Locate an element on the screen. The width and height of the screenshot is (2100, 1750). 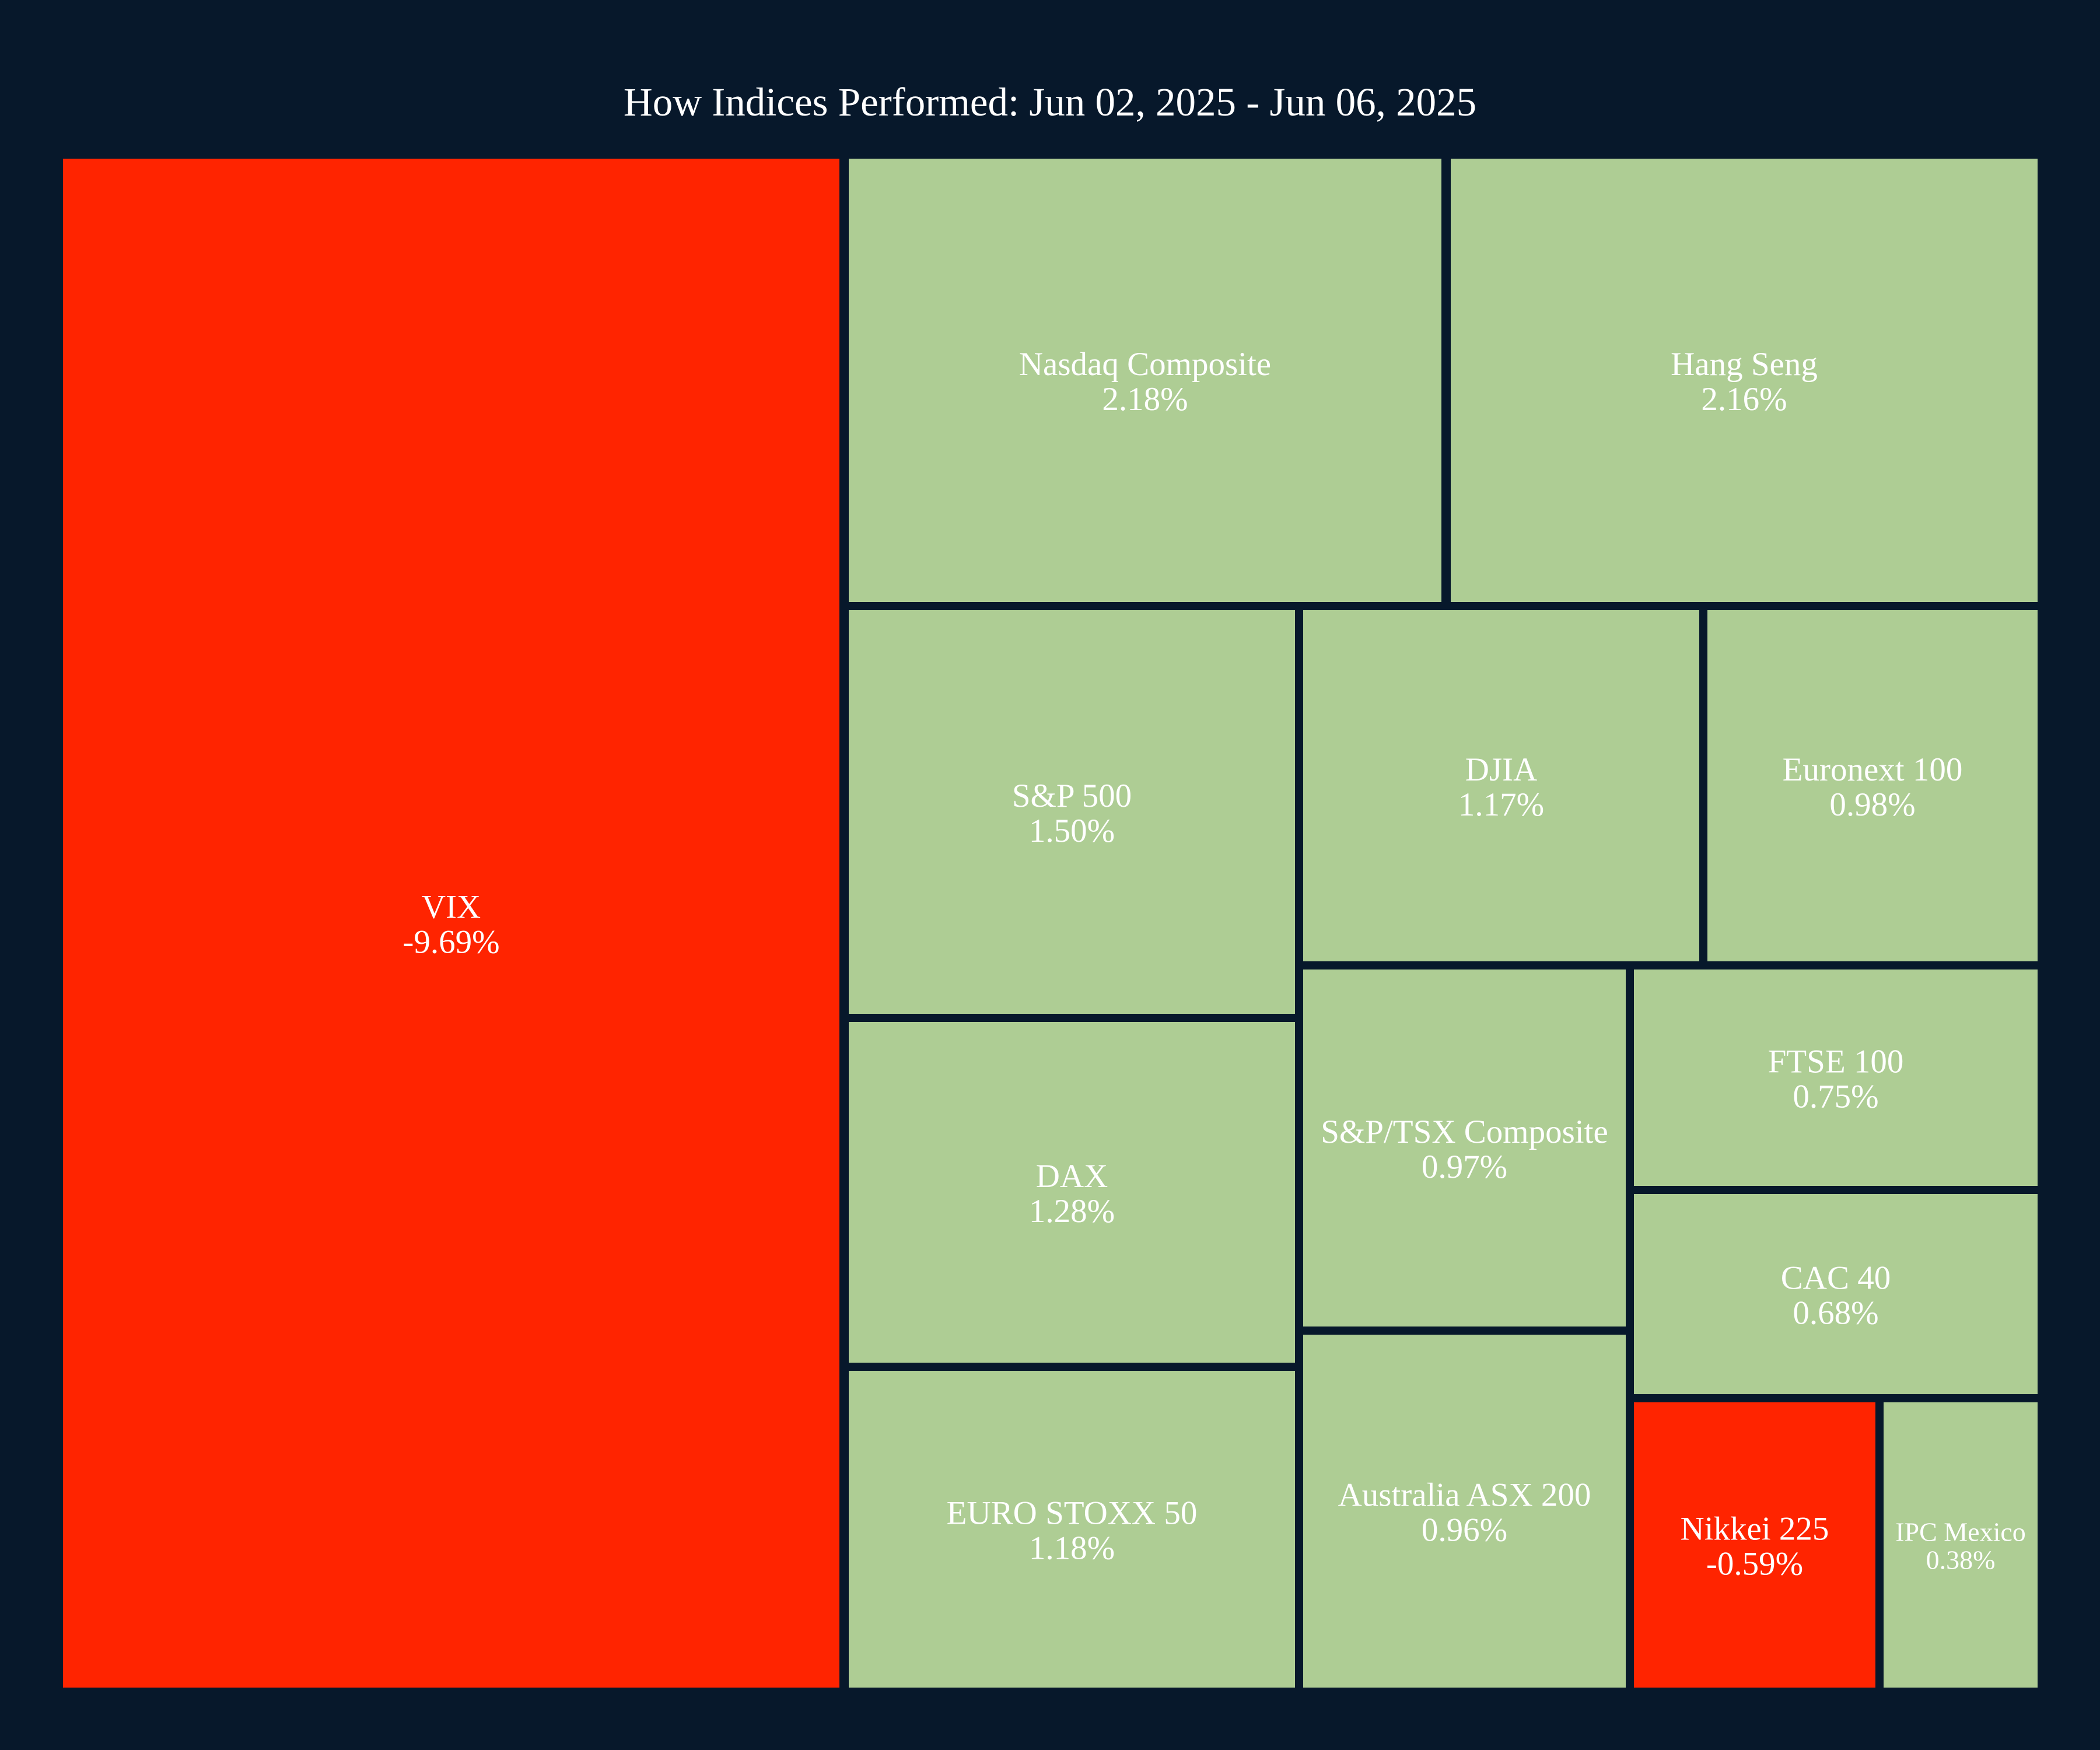
tile-name-nasdaq-composite: Nasdaq Composite is located at coordinates (1145, 364).